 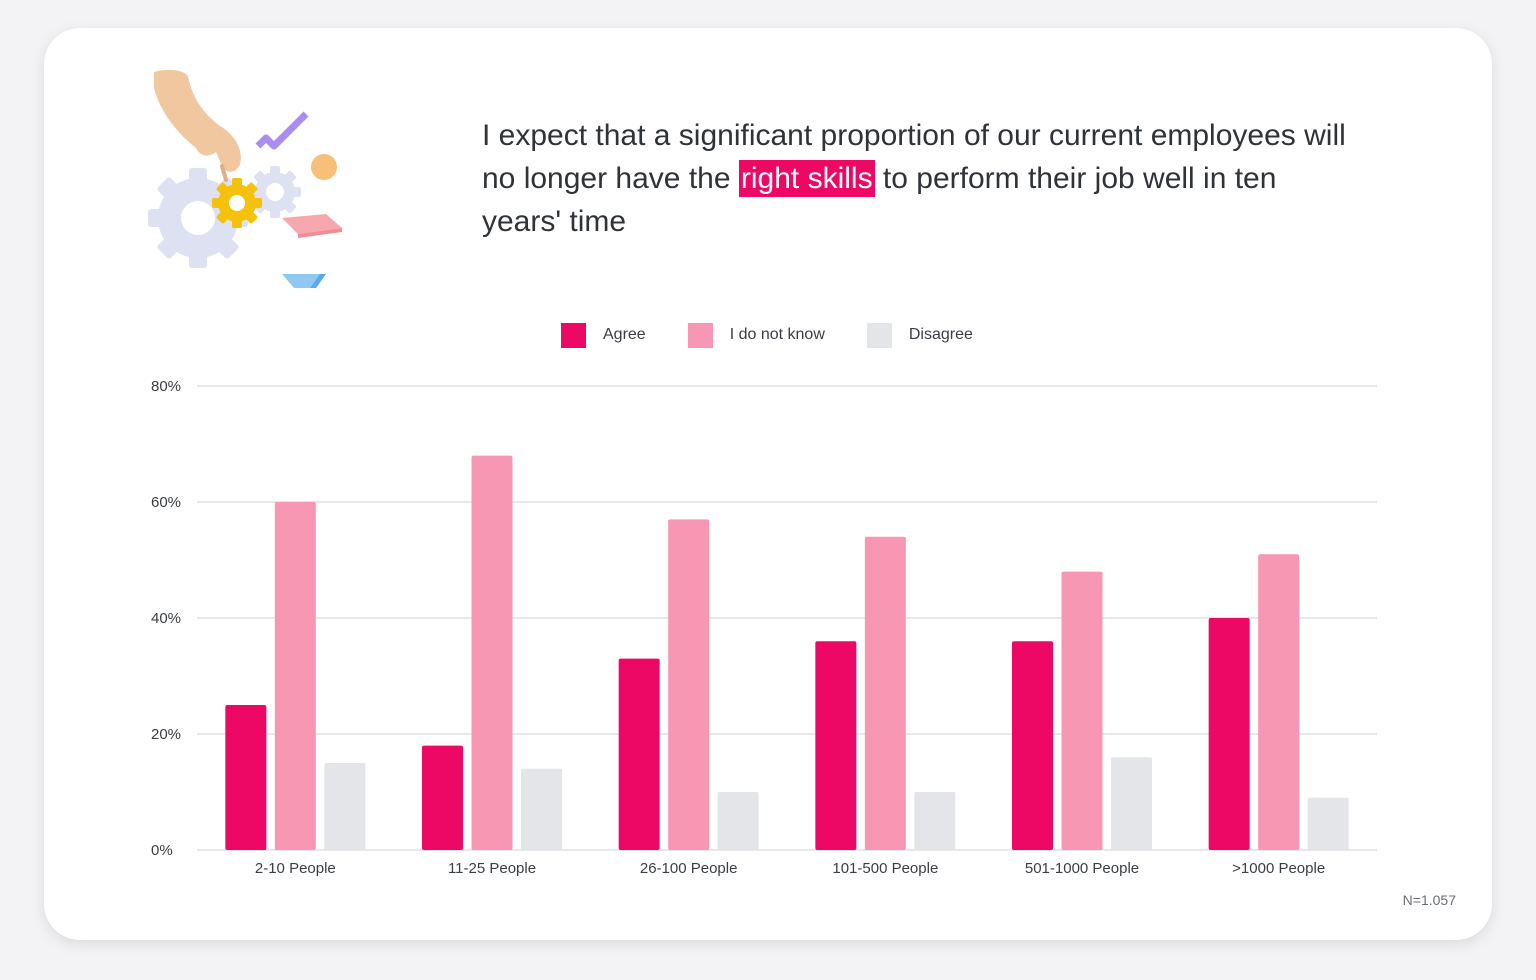 What do you see at coordinates (166, 618) in the screenshot?
I see `y-tick-label: 40%` at bounding box center [166, 618].